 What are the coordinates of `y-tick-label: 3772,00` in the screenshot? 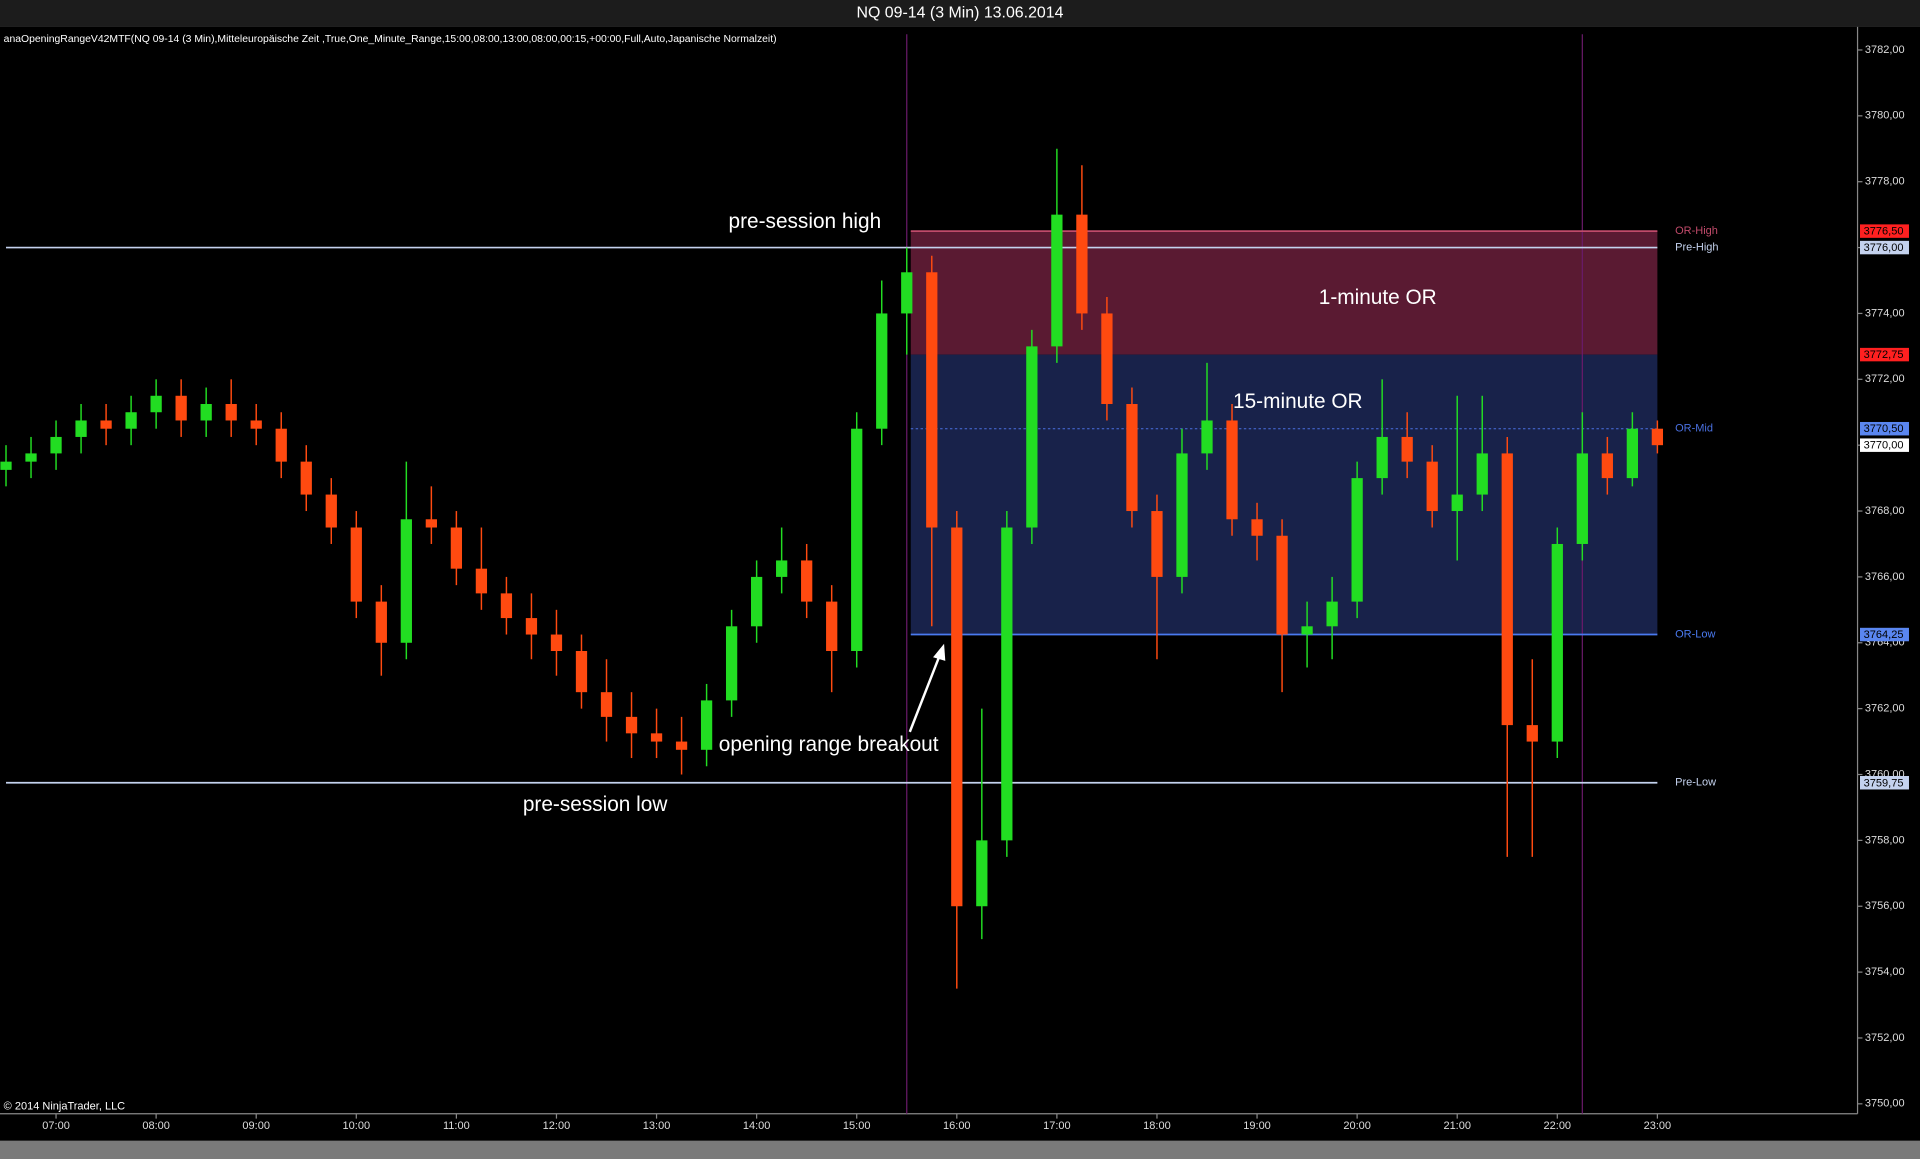 It's located at (1885, 379).